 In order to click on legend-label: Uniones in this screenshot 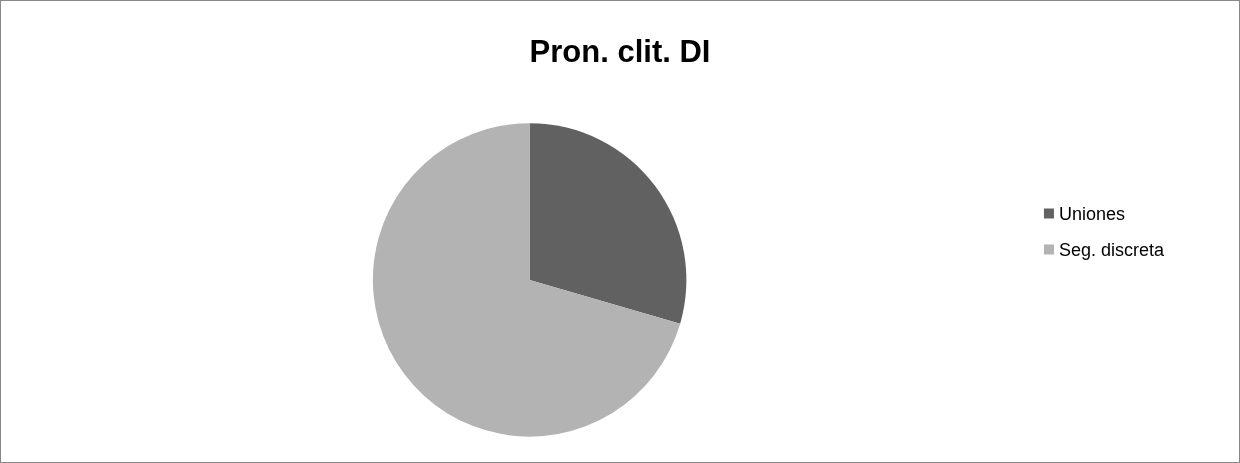, I will do `click(1091, 213)`.